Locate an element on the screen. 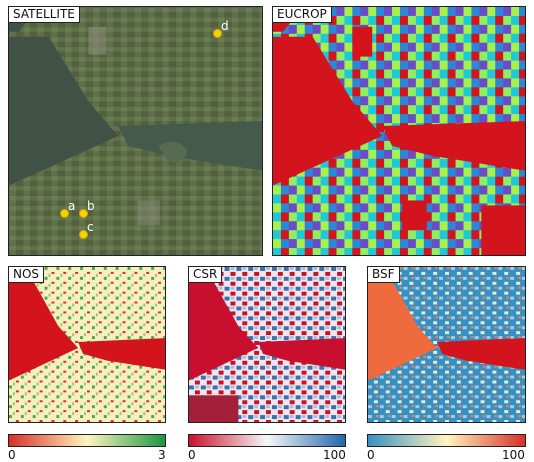  nos-map is located at coordinates (87, 344).